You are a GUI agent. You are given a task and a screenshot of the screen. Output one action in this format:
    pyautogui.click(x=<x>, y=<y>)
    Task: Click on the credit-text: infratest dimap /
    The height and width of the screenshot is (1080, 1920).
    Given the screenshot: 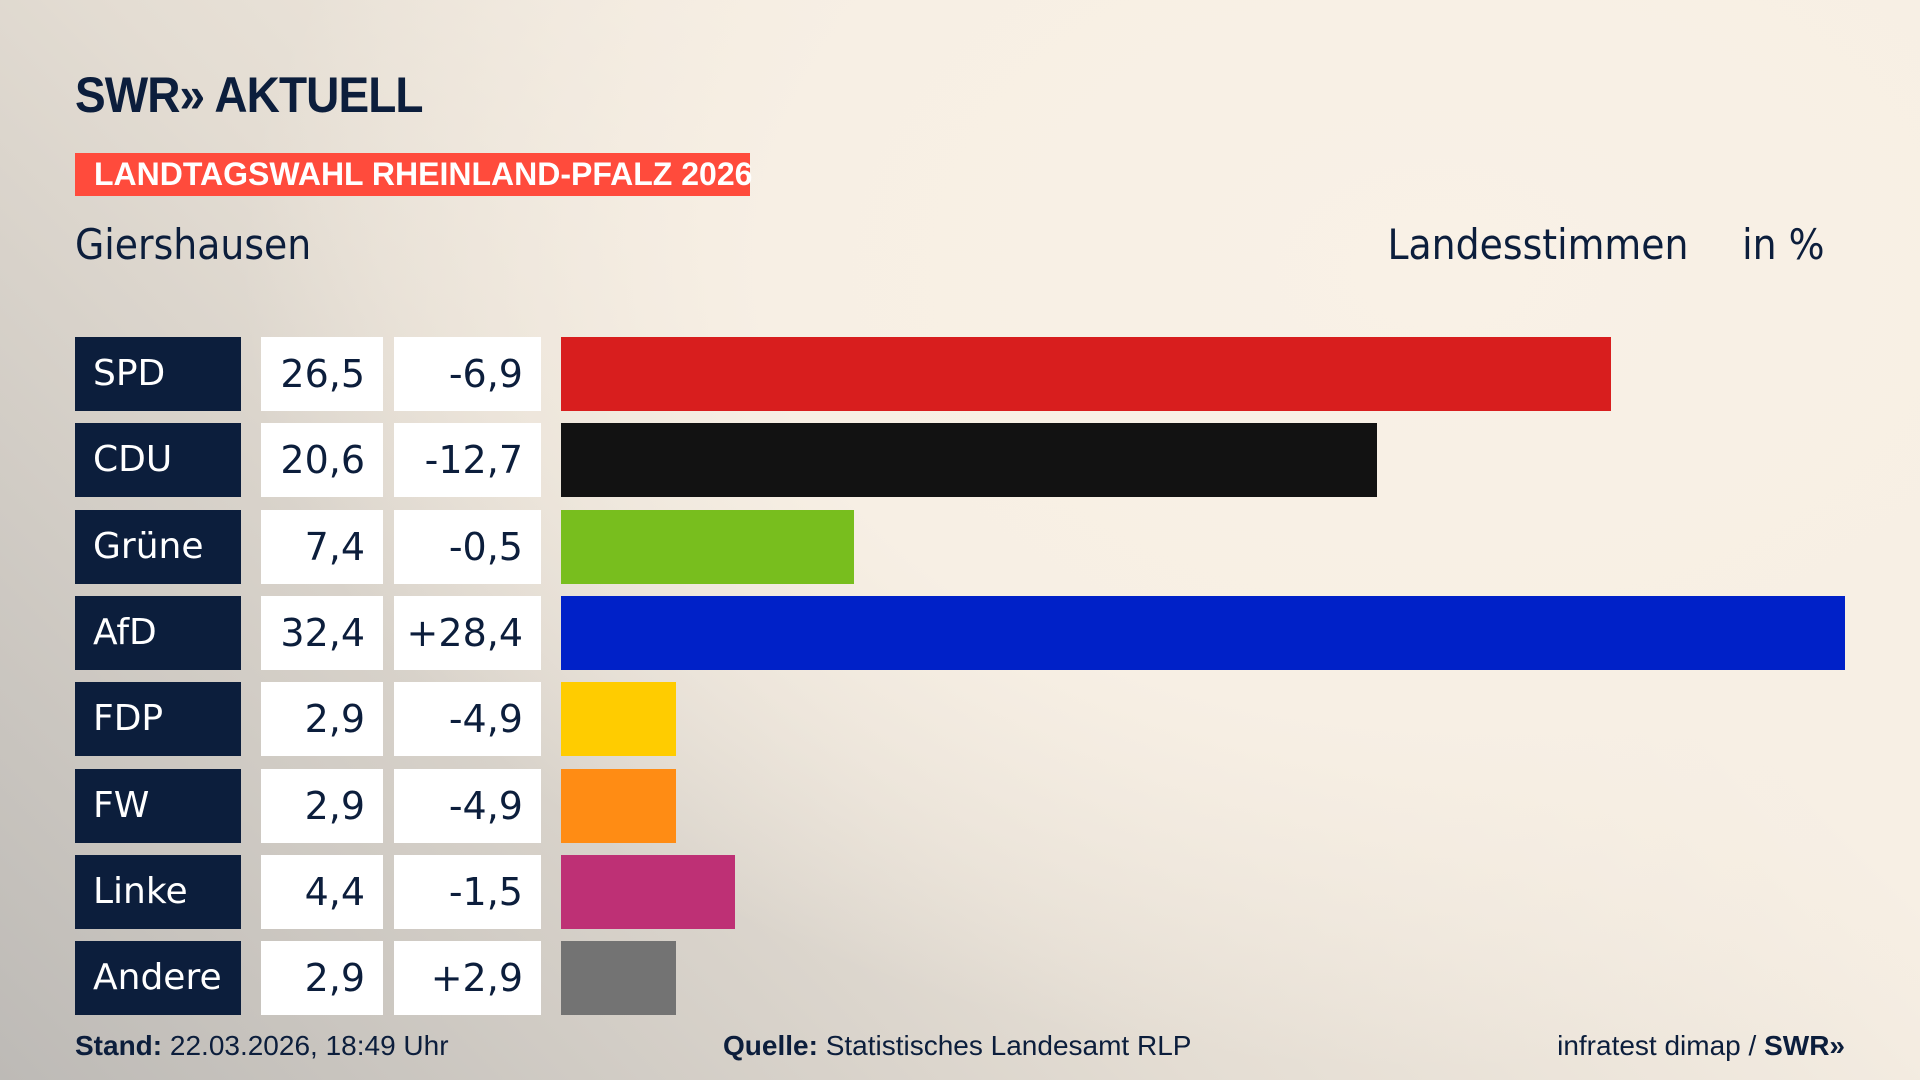 What is the action you would take?
    pyautogui.click(x=1661, y=1045)
    